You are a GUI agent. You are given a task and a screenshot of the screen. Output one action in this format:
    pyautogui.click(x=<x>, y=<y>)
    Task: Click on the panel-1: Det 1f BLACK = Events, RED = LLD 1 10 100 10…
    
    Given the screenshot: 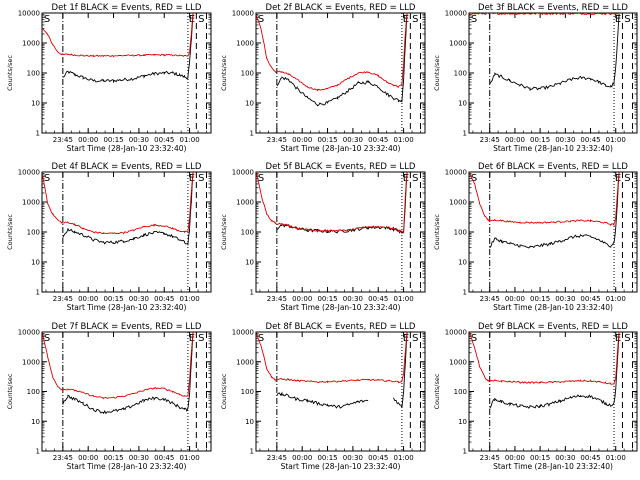 What is the action you would take?
    pyautogui.click(x=109, y=78)
    